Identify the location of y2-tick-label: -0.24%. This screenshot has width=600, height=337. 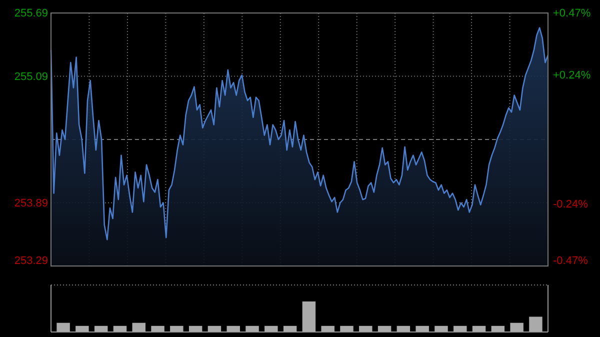
(570, 204).